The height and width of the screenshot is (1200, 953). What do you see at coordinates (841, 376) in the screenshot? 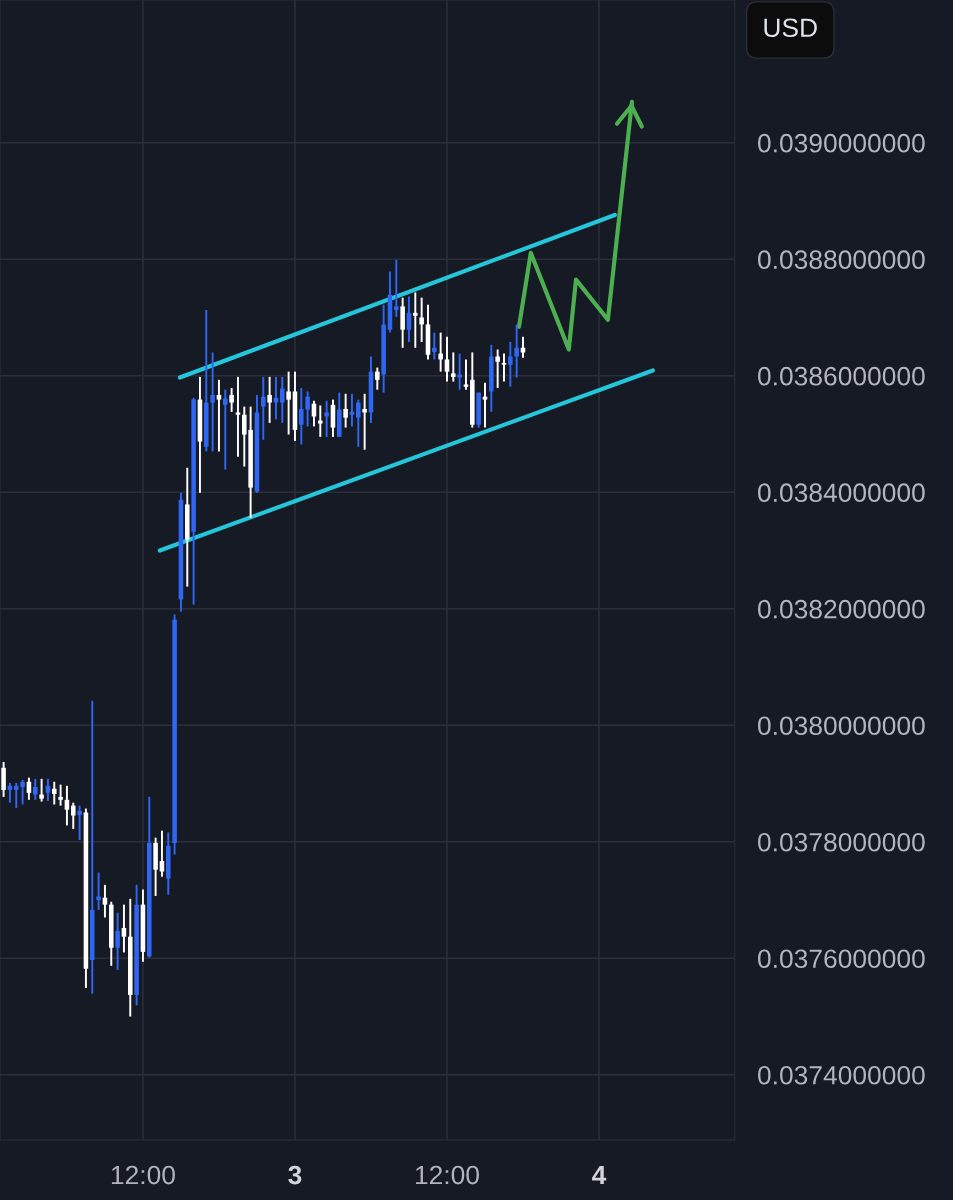
I see `y-tick-label: 0.0386000000` at bounding box center [841, 376].